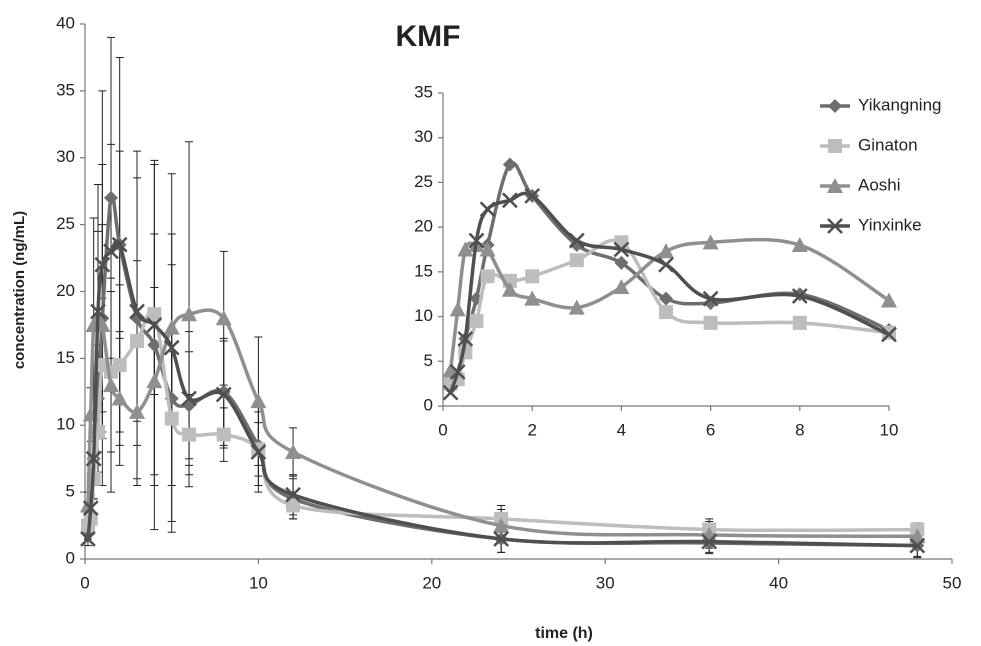  What do you see at coordinates (890, 224) in the screenshot?
I see `legend-label: Yinxinke` at bounding box center [890, 224].